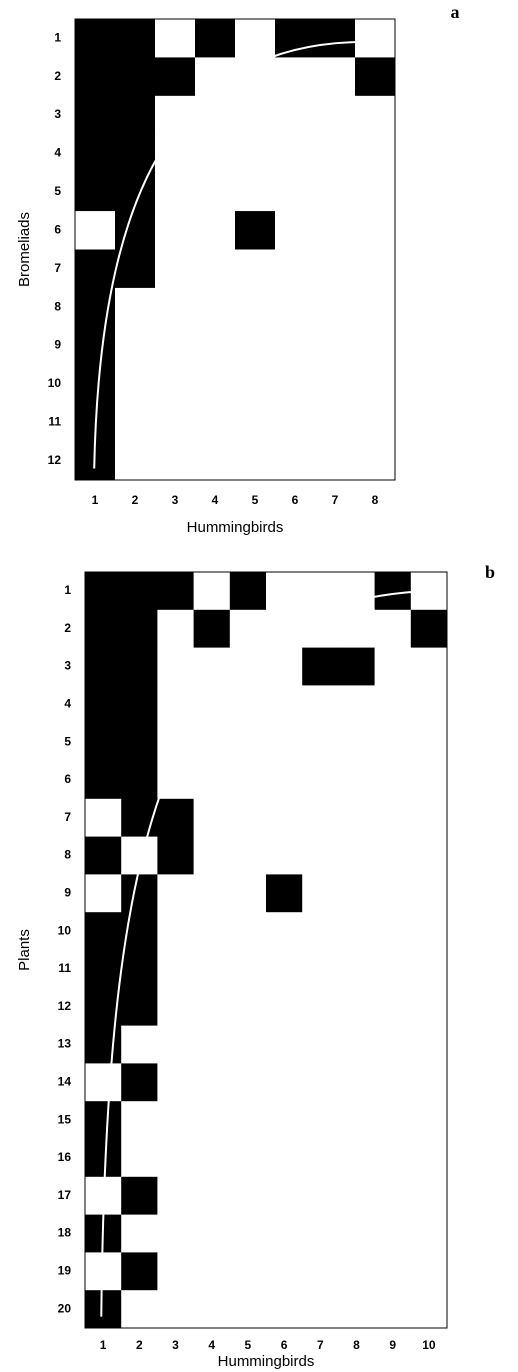 This screenshot has width=518, height=1372. What do you see at coordinates (490, 572) in the screenshot?
I see `panel-label: b` at bounding box center [490, 572].